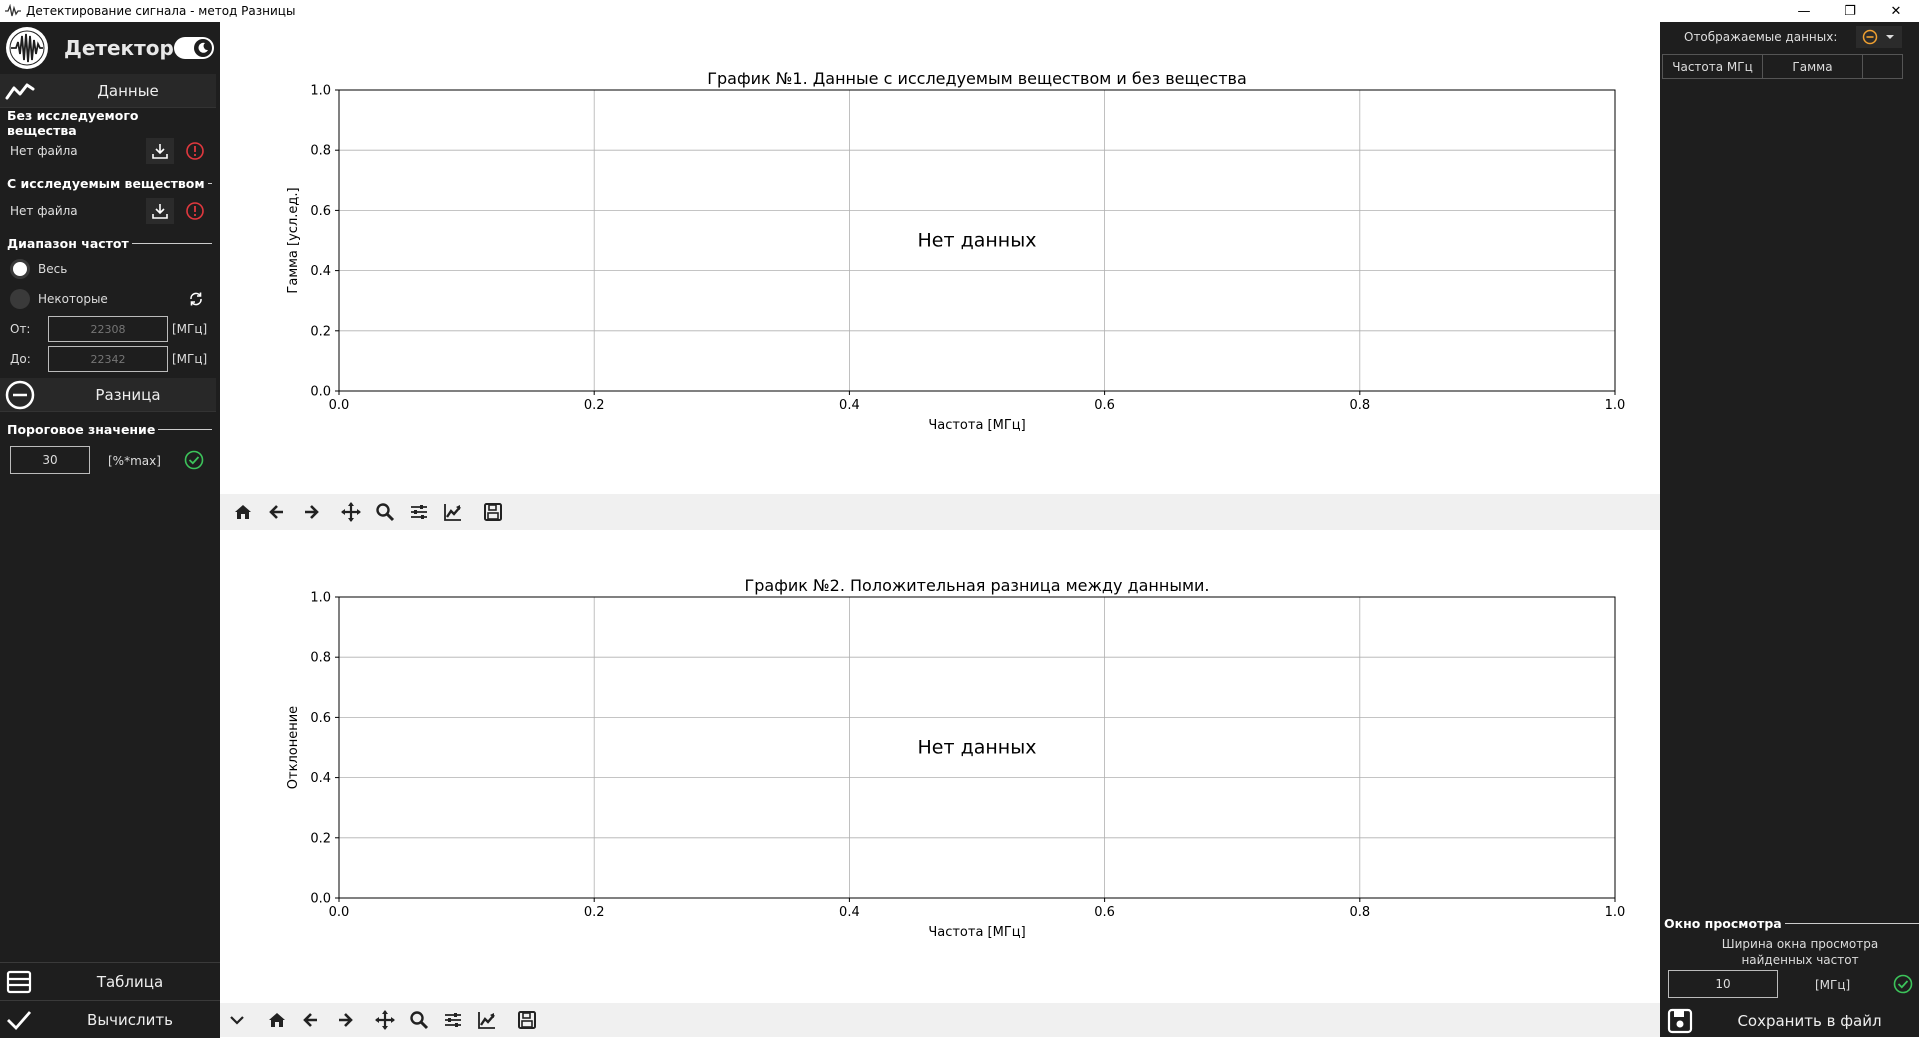  I want to click on chart-2-ytick-label: 0.6, so click(320, 718).